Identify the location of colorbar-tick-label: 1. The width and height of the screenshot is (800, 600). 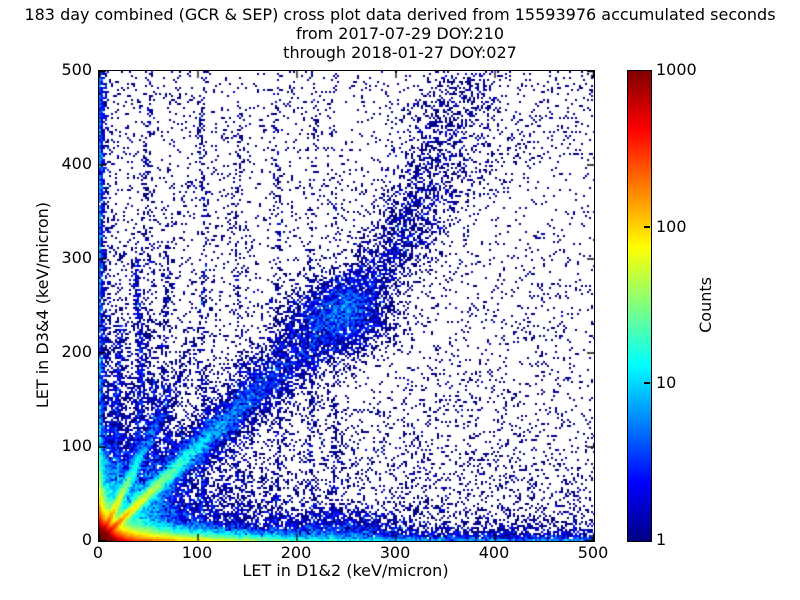
(661, 539).